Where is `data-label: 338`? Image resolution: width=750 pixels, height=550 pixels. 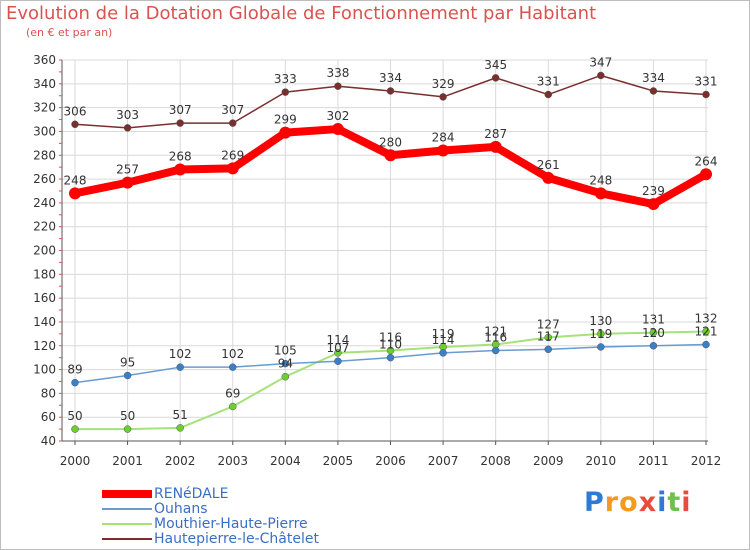 data-label: 338 is located at coordinates (337, 73).